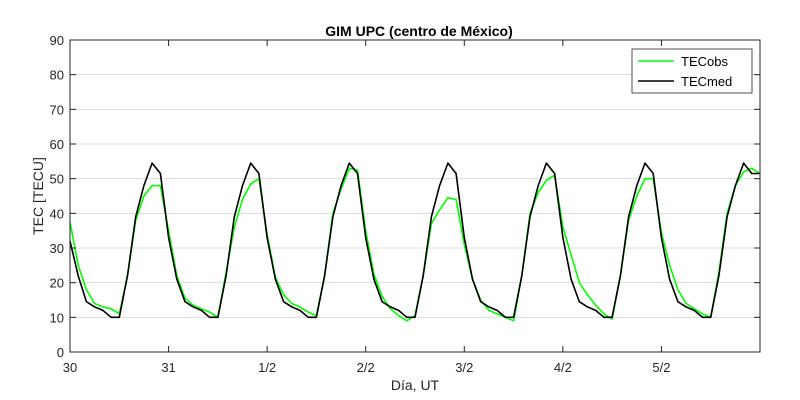  I want to click on x-tick-label: 4/2, so click(563, 367).